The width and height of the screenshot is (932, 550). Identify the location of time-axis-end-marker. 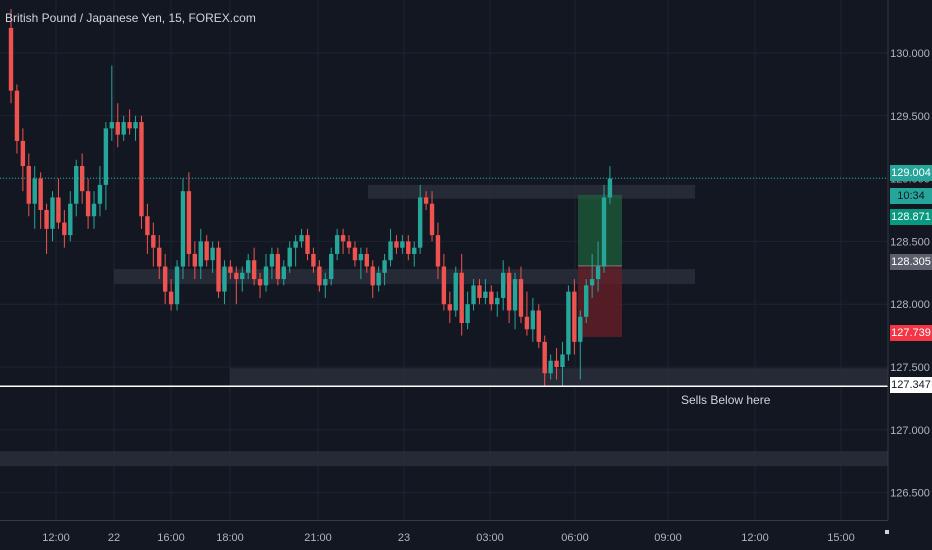
(887, 532).